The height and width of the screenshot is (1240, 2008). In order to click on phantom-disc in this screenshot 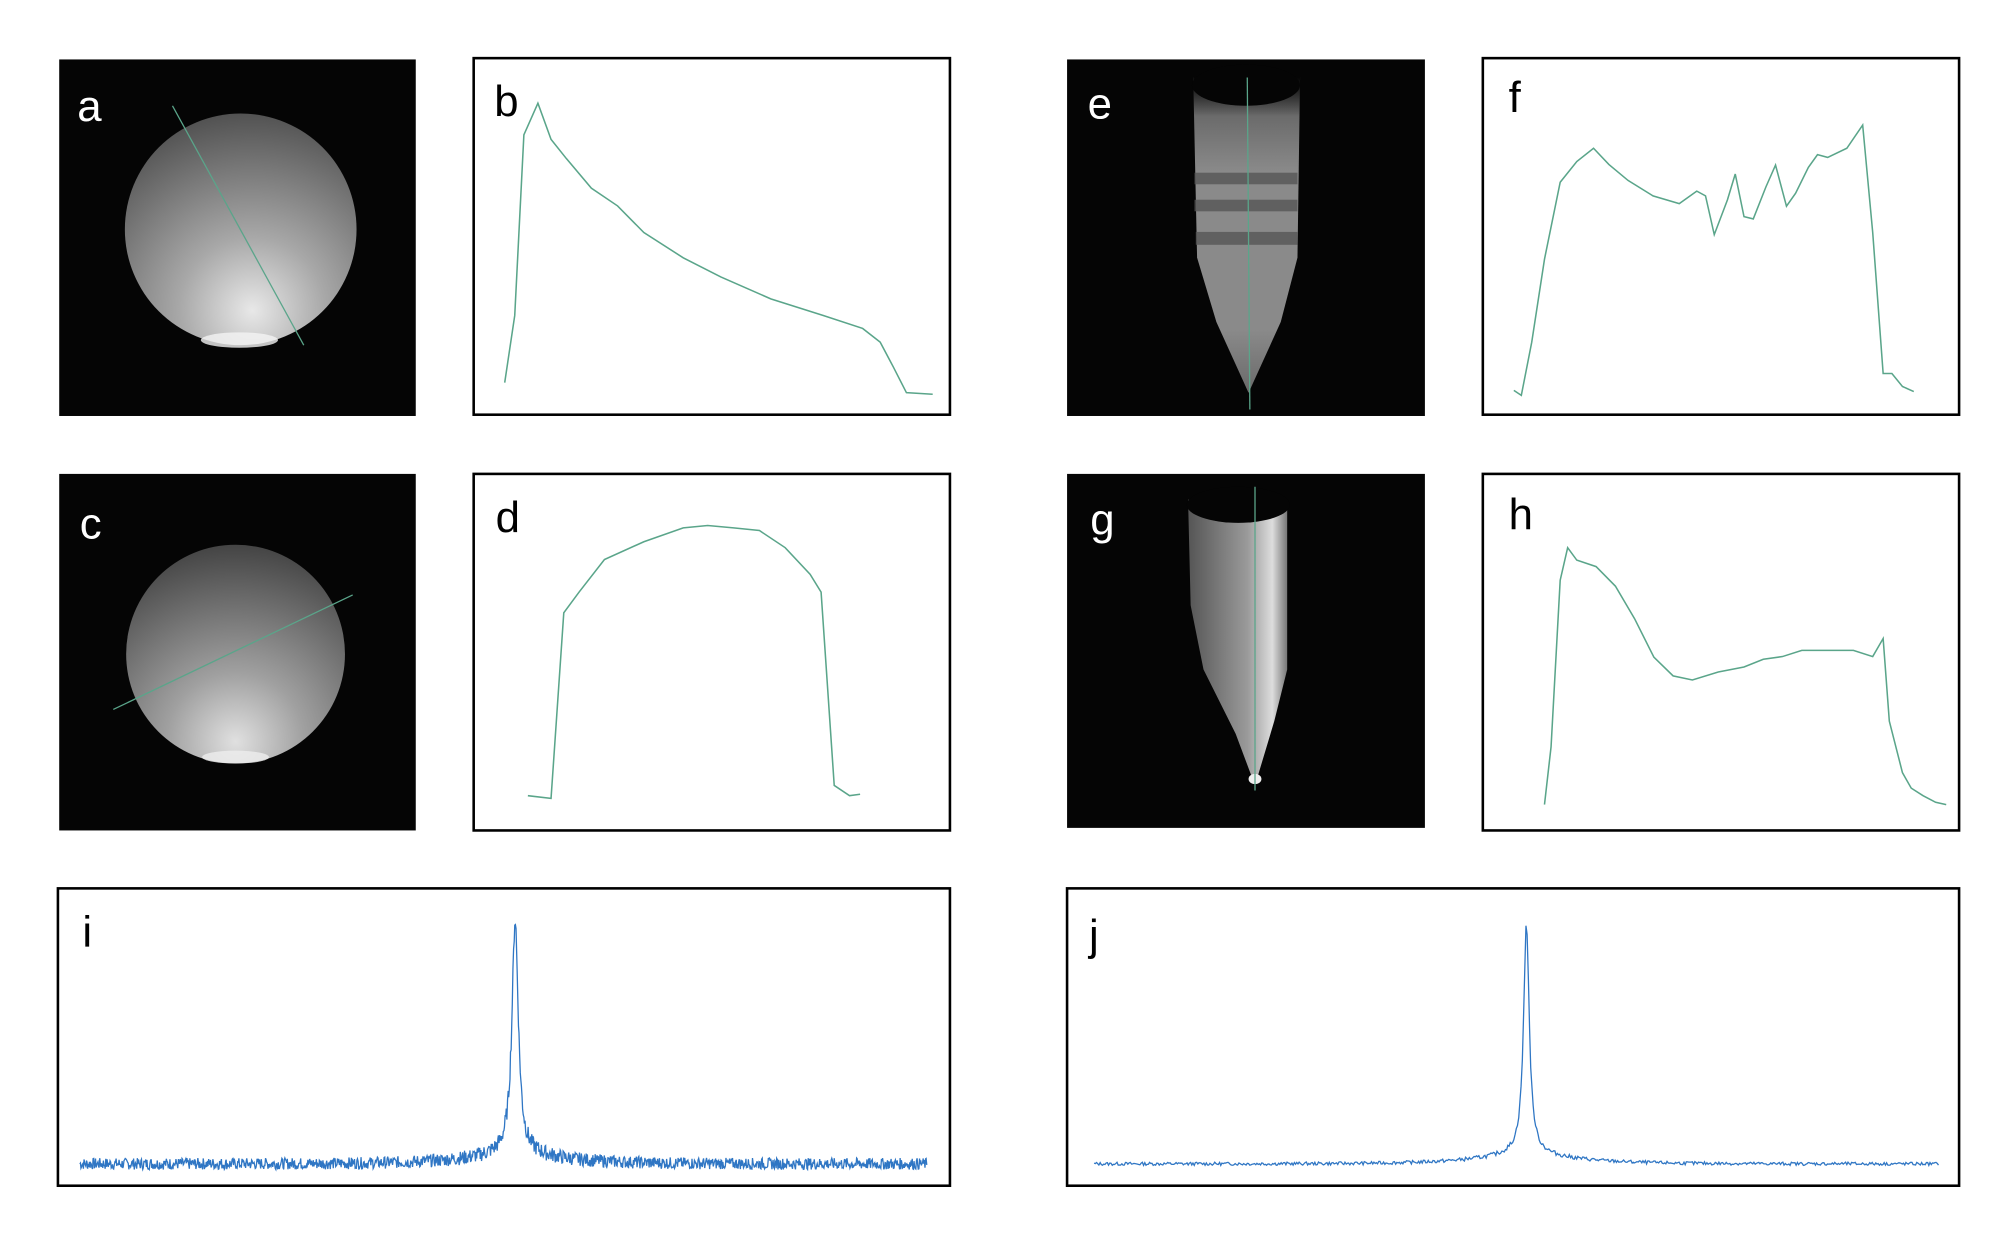, I will do `click(235, 654)`.